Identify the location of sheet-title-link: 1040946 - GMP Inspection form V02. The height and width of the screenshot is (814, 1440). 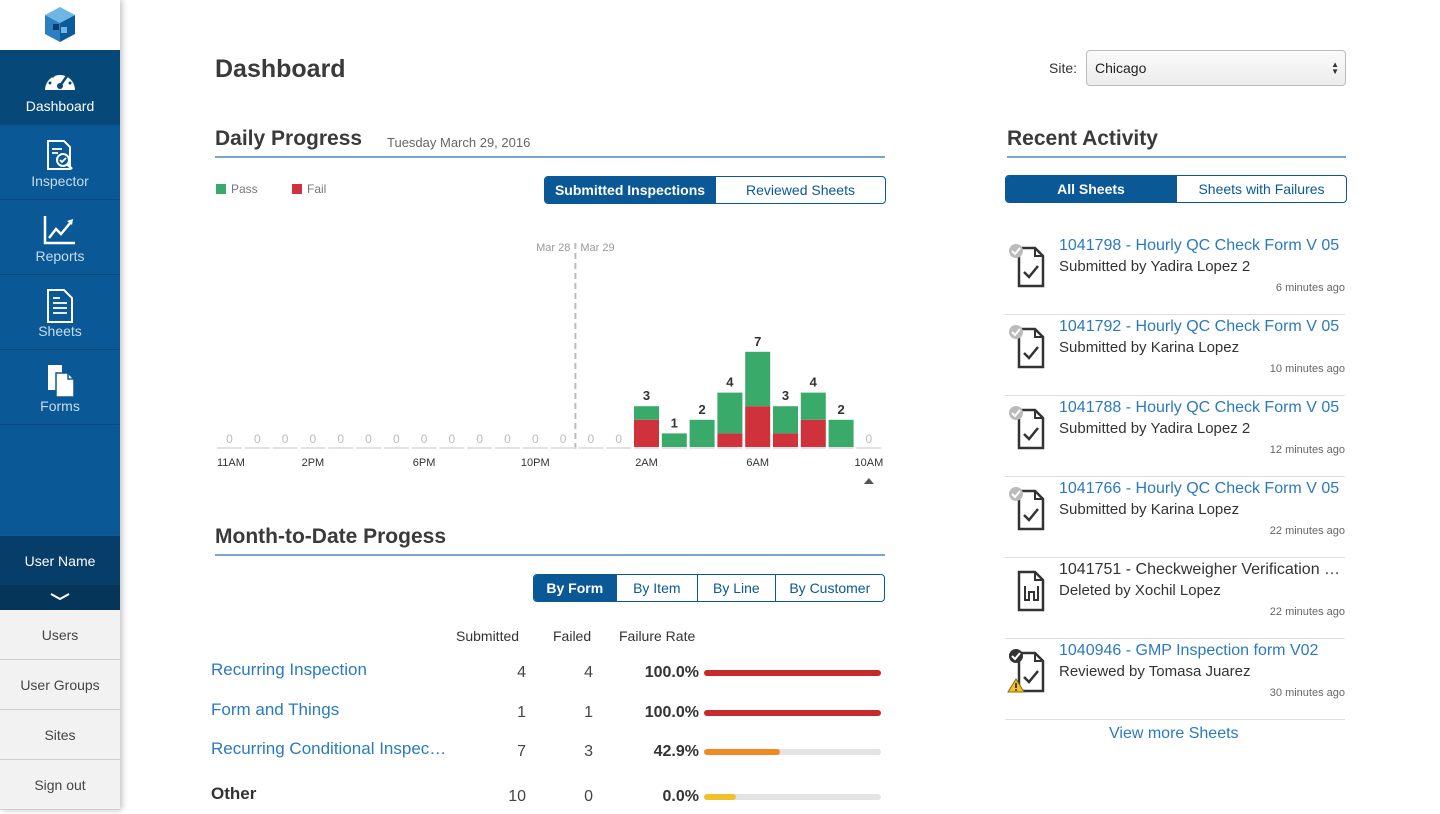
(1189, 650).